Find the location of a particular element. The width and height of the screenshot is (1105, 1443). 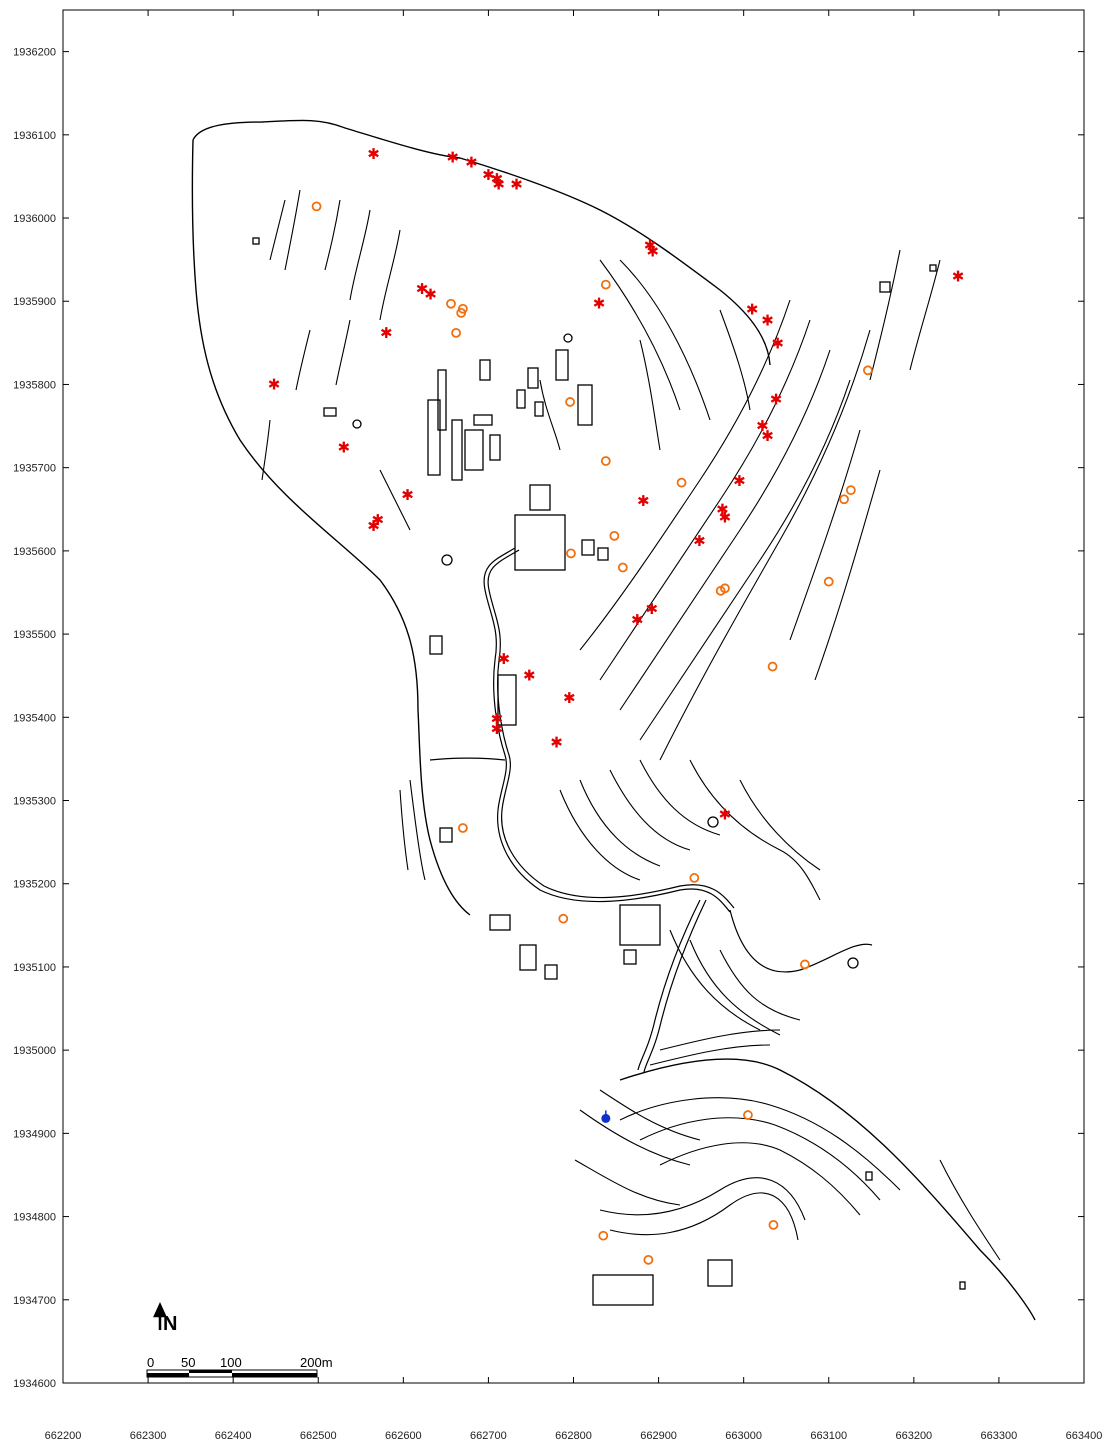

y-tick-label: 1935700 is located at coordinates (34, 469).